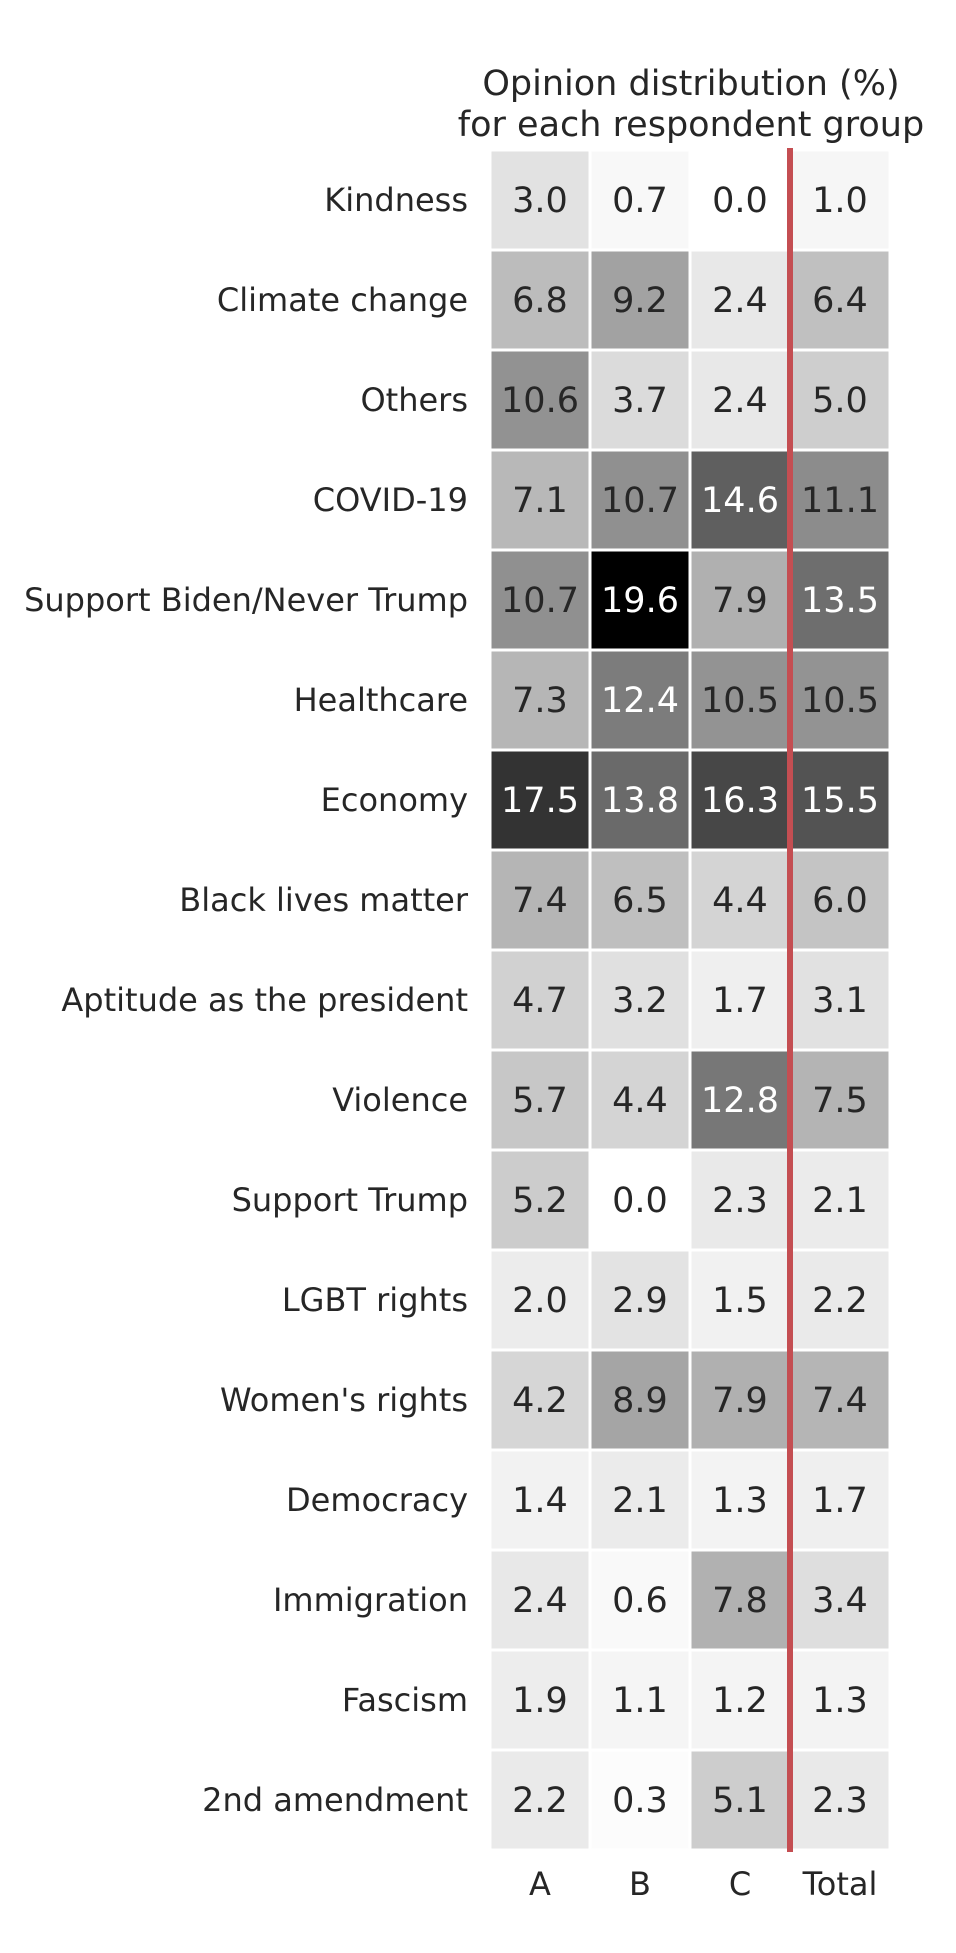  I want to click on cell-value-aptitude-as-the-president-c: 1.7, so click(740, 1001).